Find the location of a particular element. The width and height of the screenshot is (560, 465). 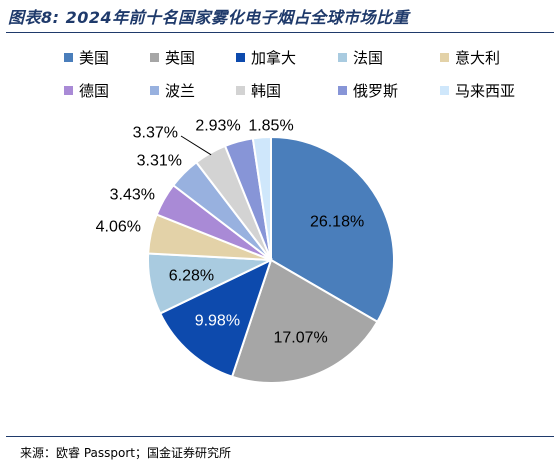

legend-label: 波兰 is located at coordinates (180, 90).